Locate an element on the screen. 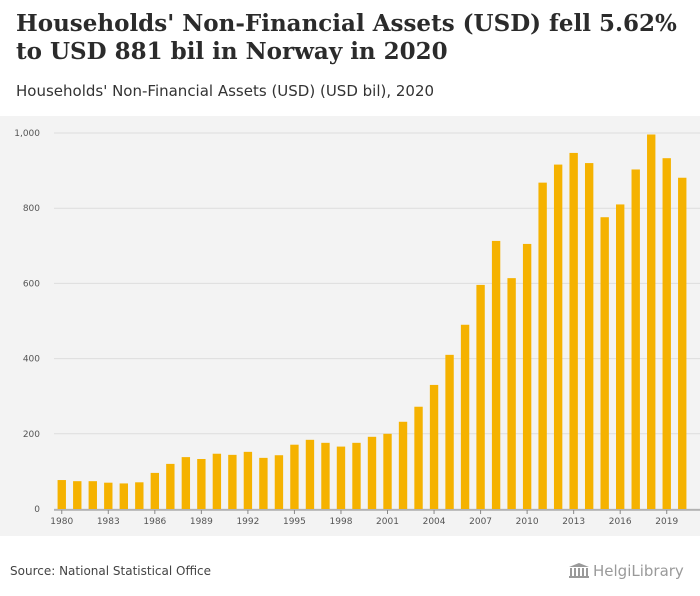  library-building-icon is located at coordinates (579, 570).